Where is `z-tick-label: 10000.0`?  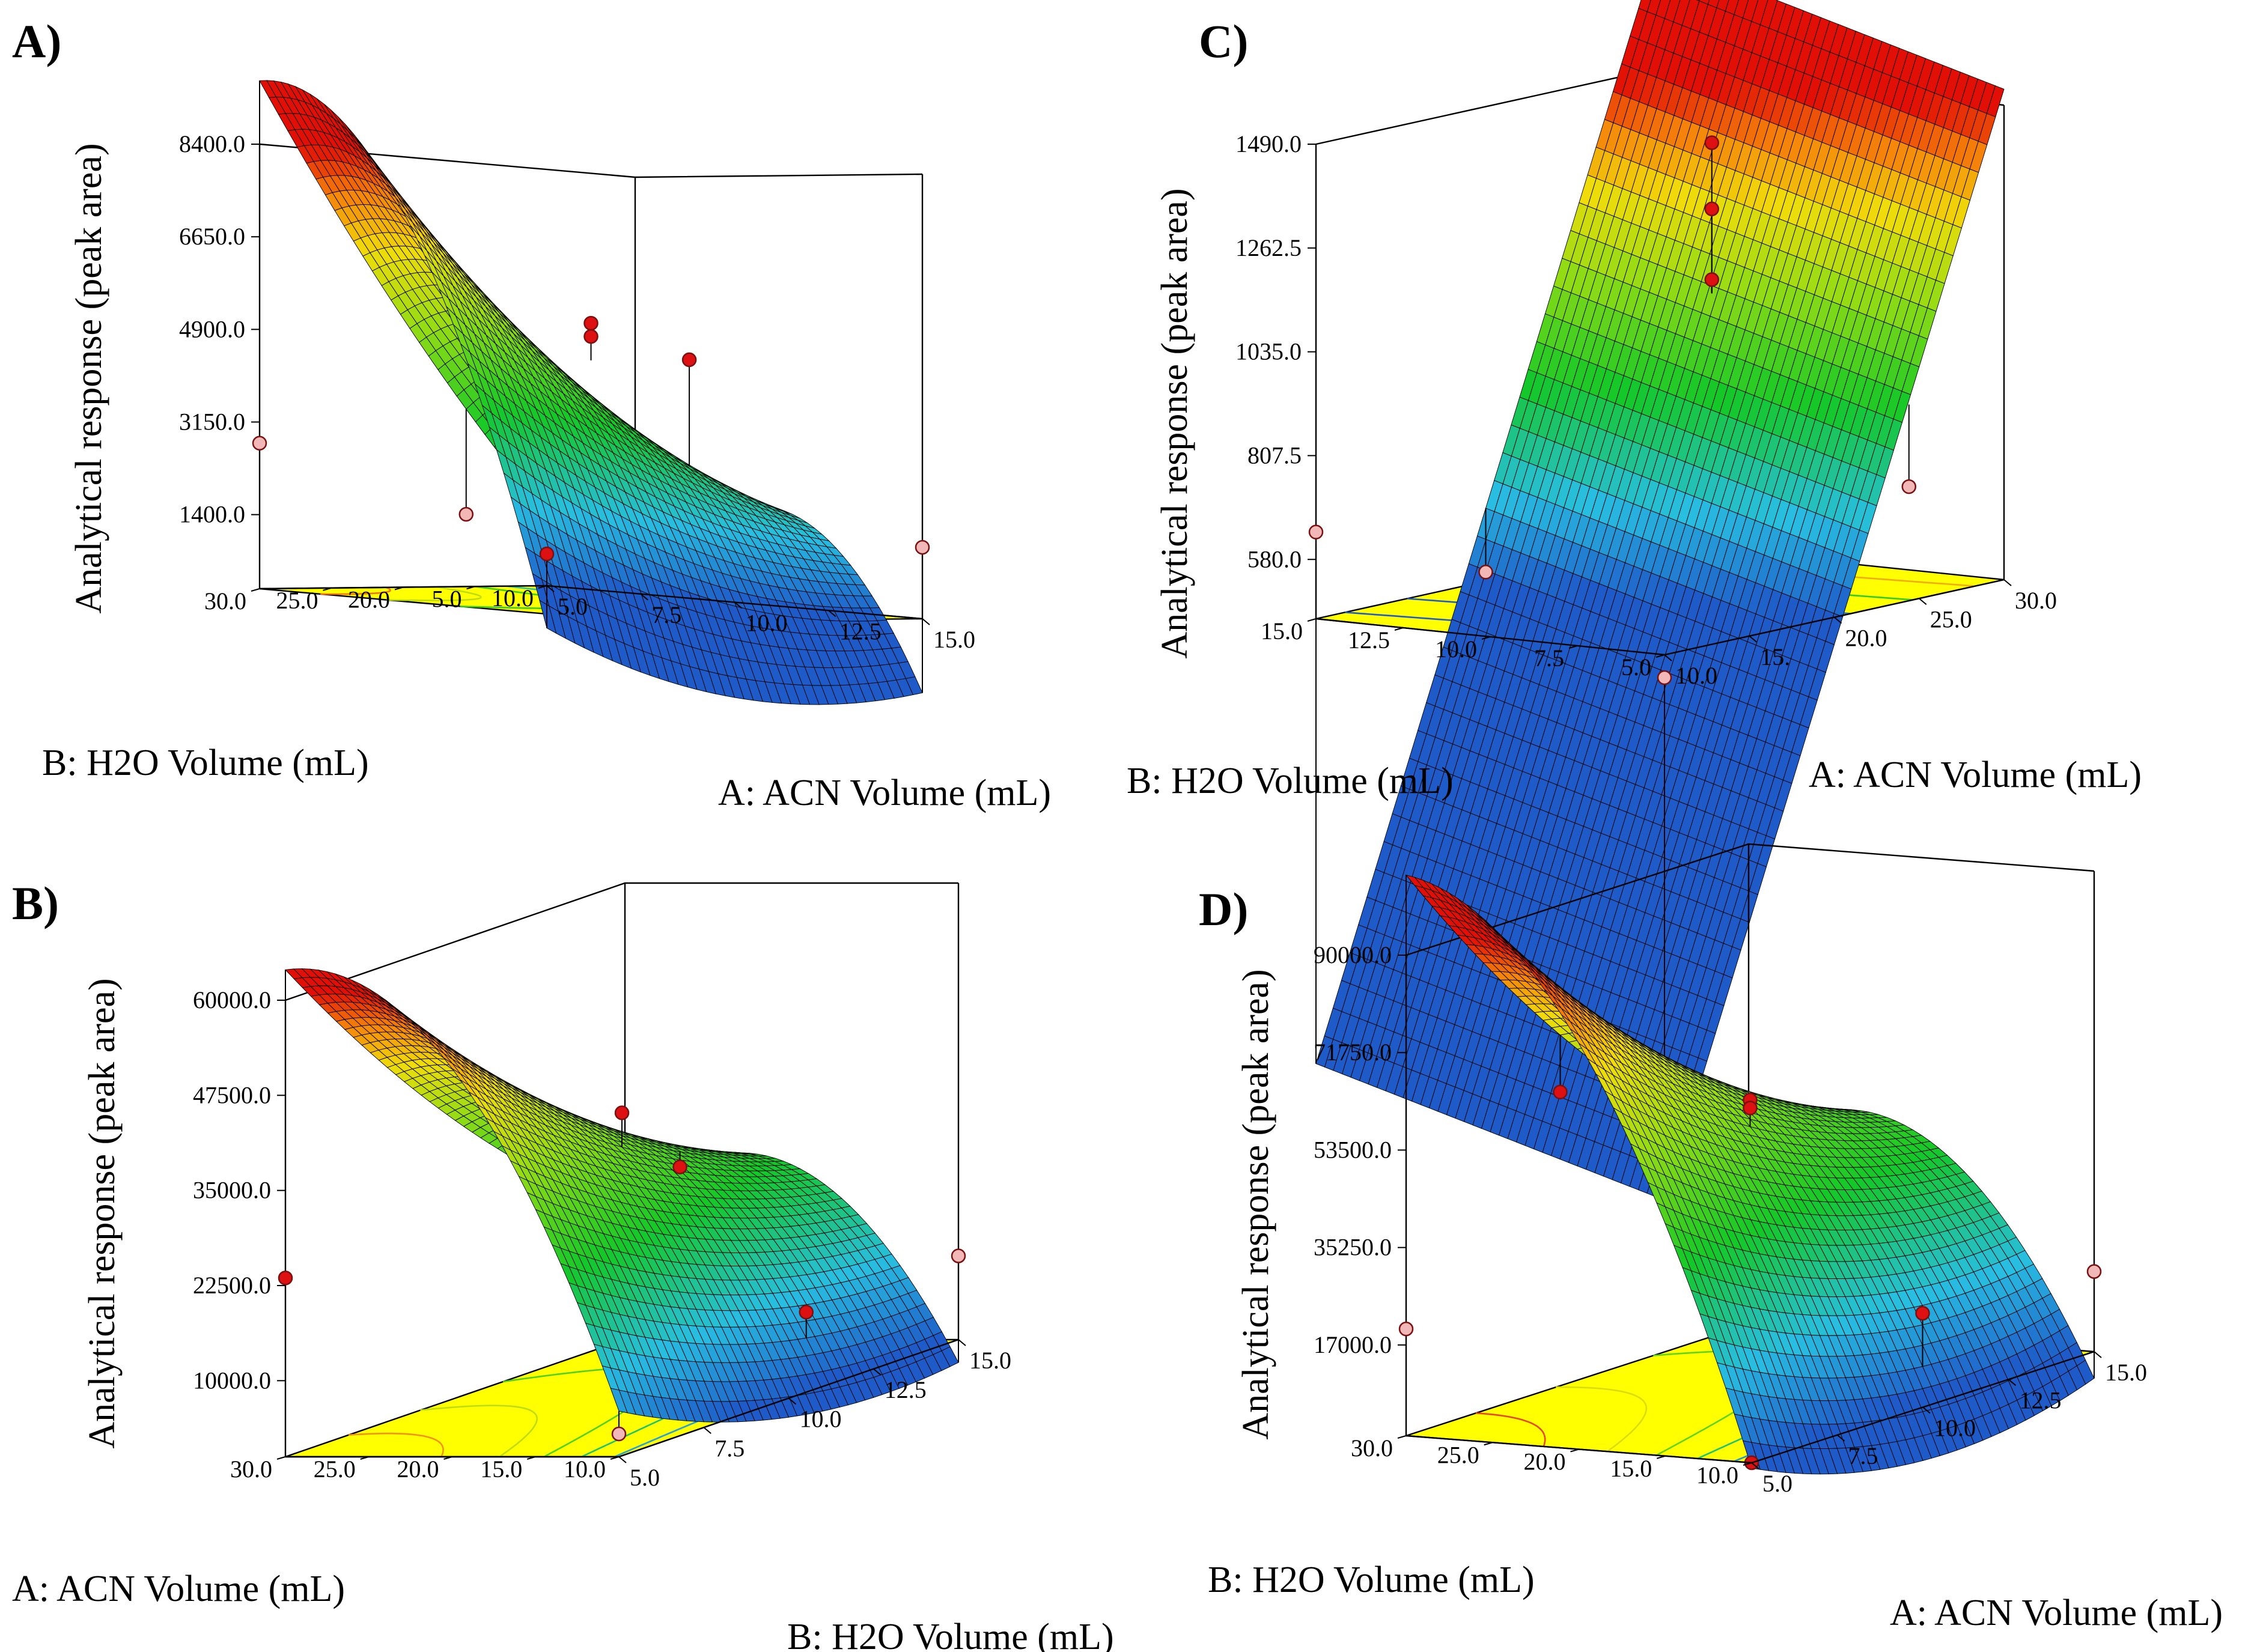 z-tick-label: 10000.0 is located at coordinates (232, 1380).